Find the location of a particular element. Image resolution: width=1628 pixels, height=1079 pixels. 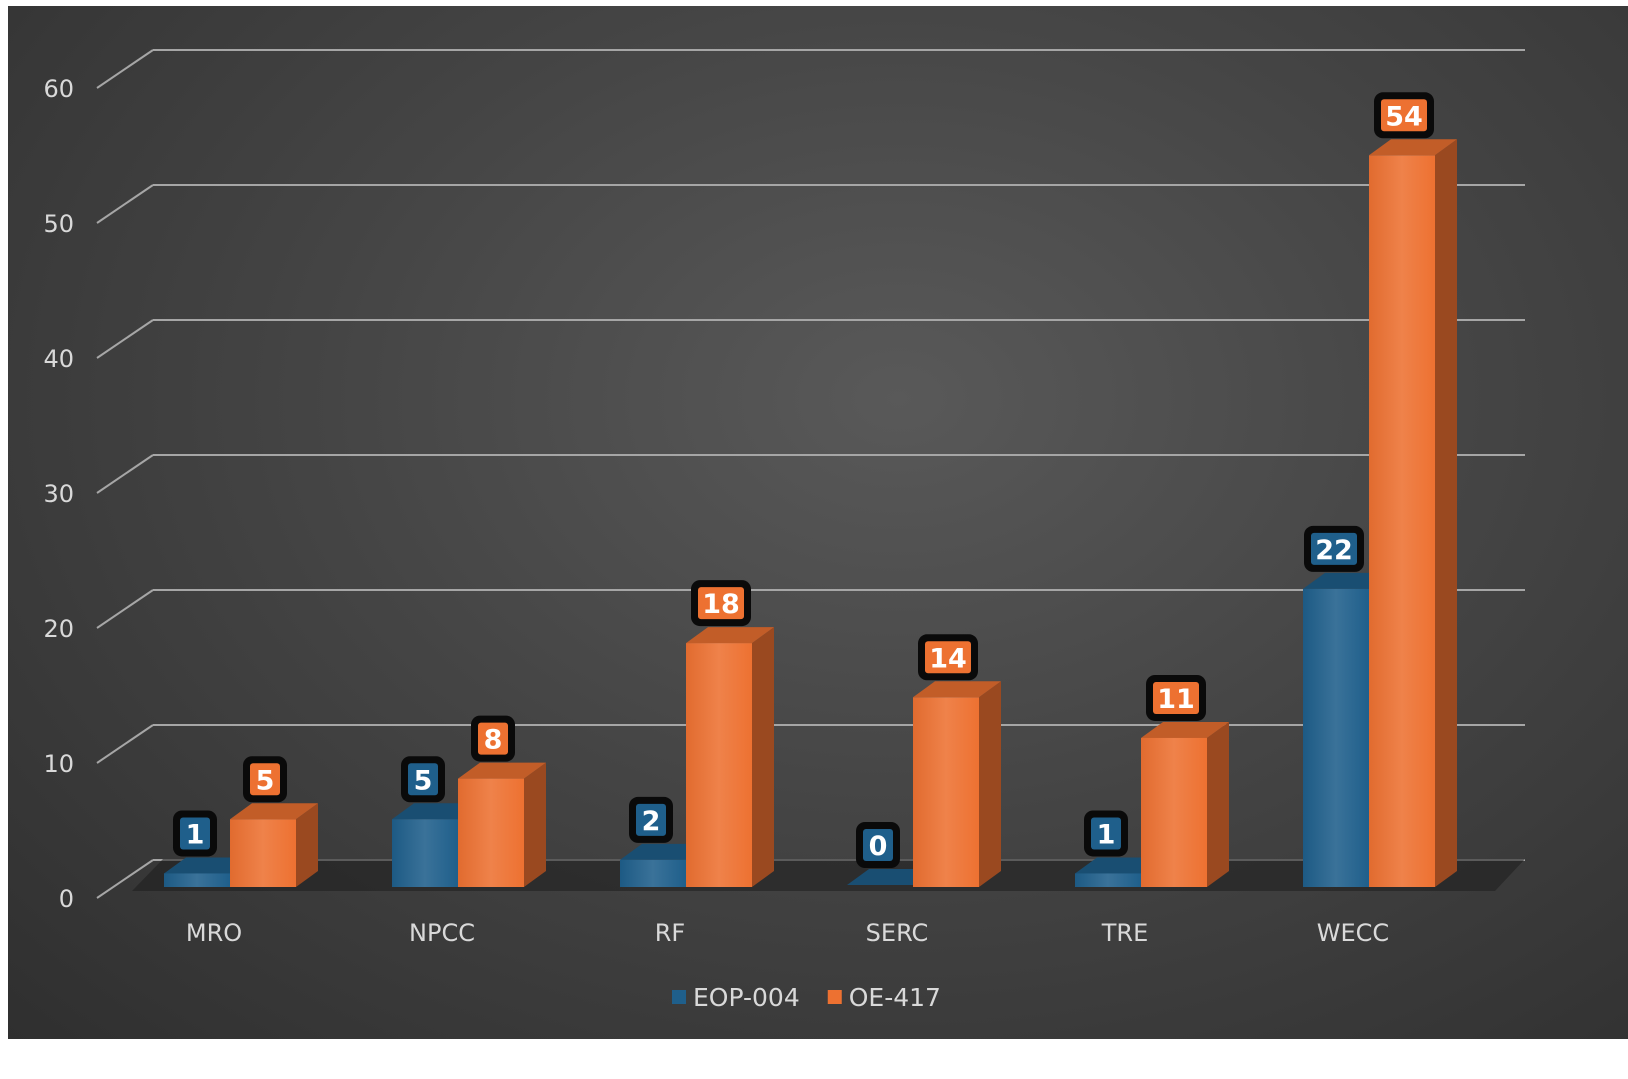

data-label-EOP-004-MRO: 1 is located at coordinates (195, 833).